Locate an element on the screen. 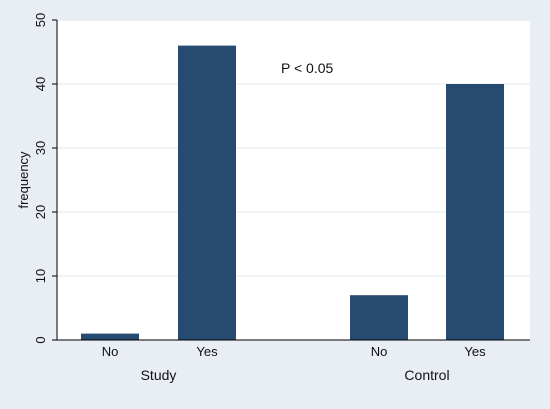  bar-study-no is located at coordinates (110, 336).